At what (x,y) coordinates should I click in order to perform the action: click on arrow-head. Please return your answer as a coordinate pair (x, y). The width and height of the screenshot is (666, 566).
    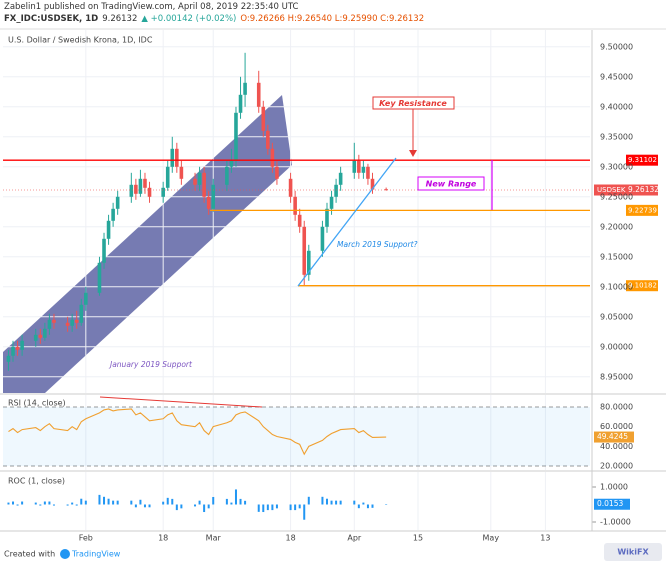
    Looking at the image, I should click on (413, 153).